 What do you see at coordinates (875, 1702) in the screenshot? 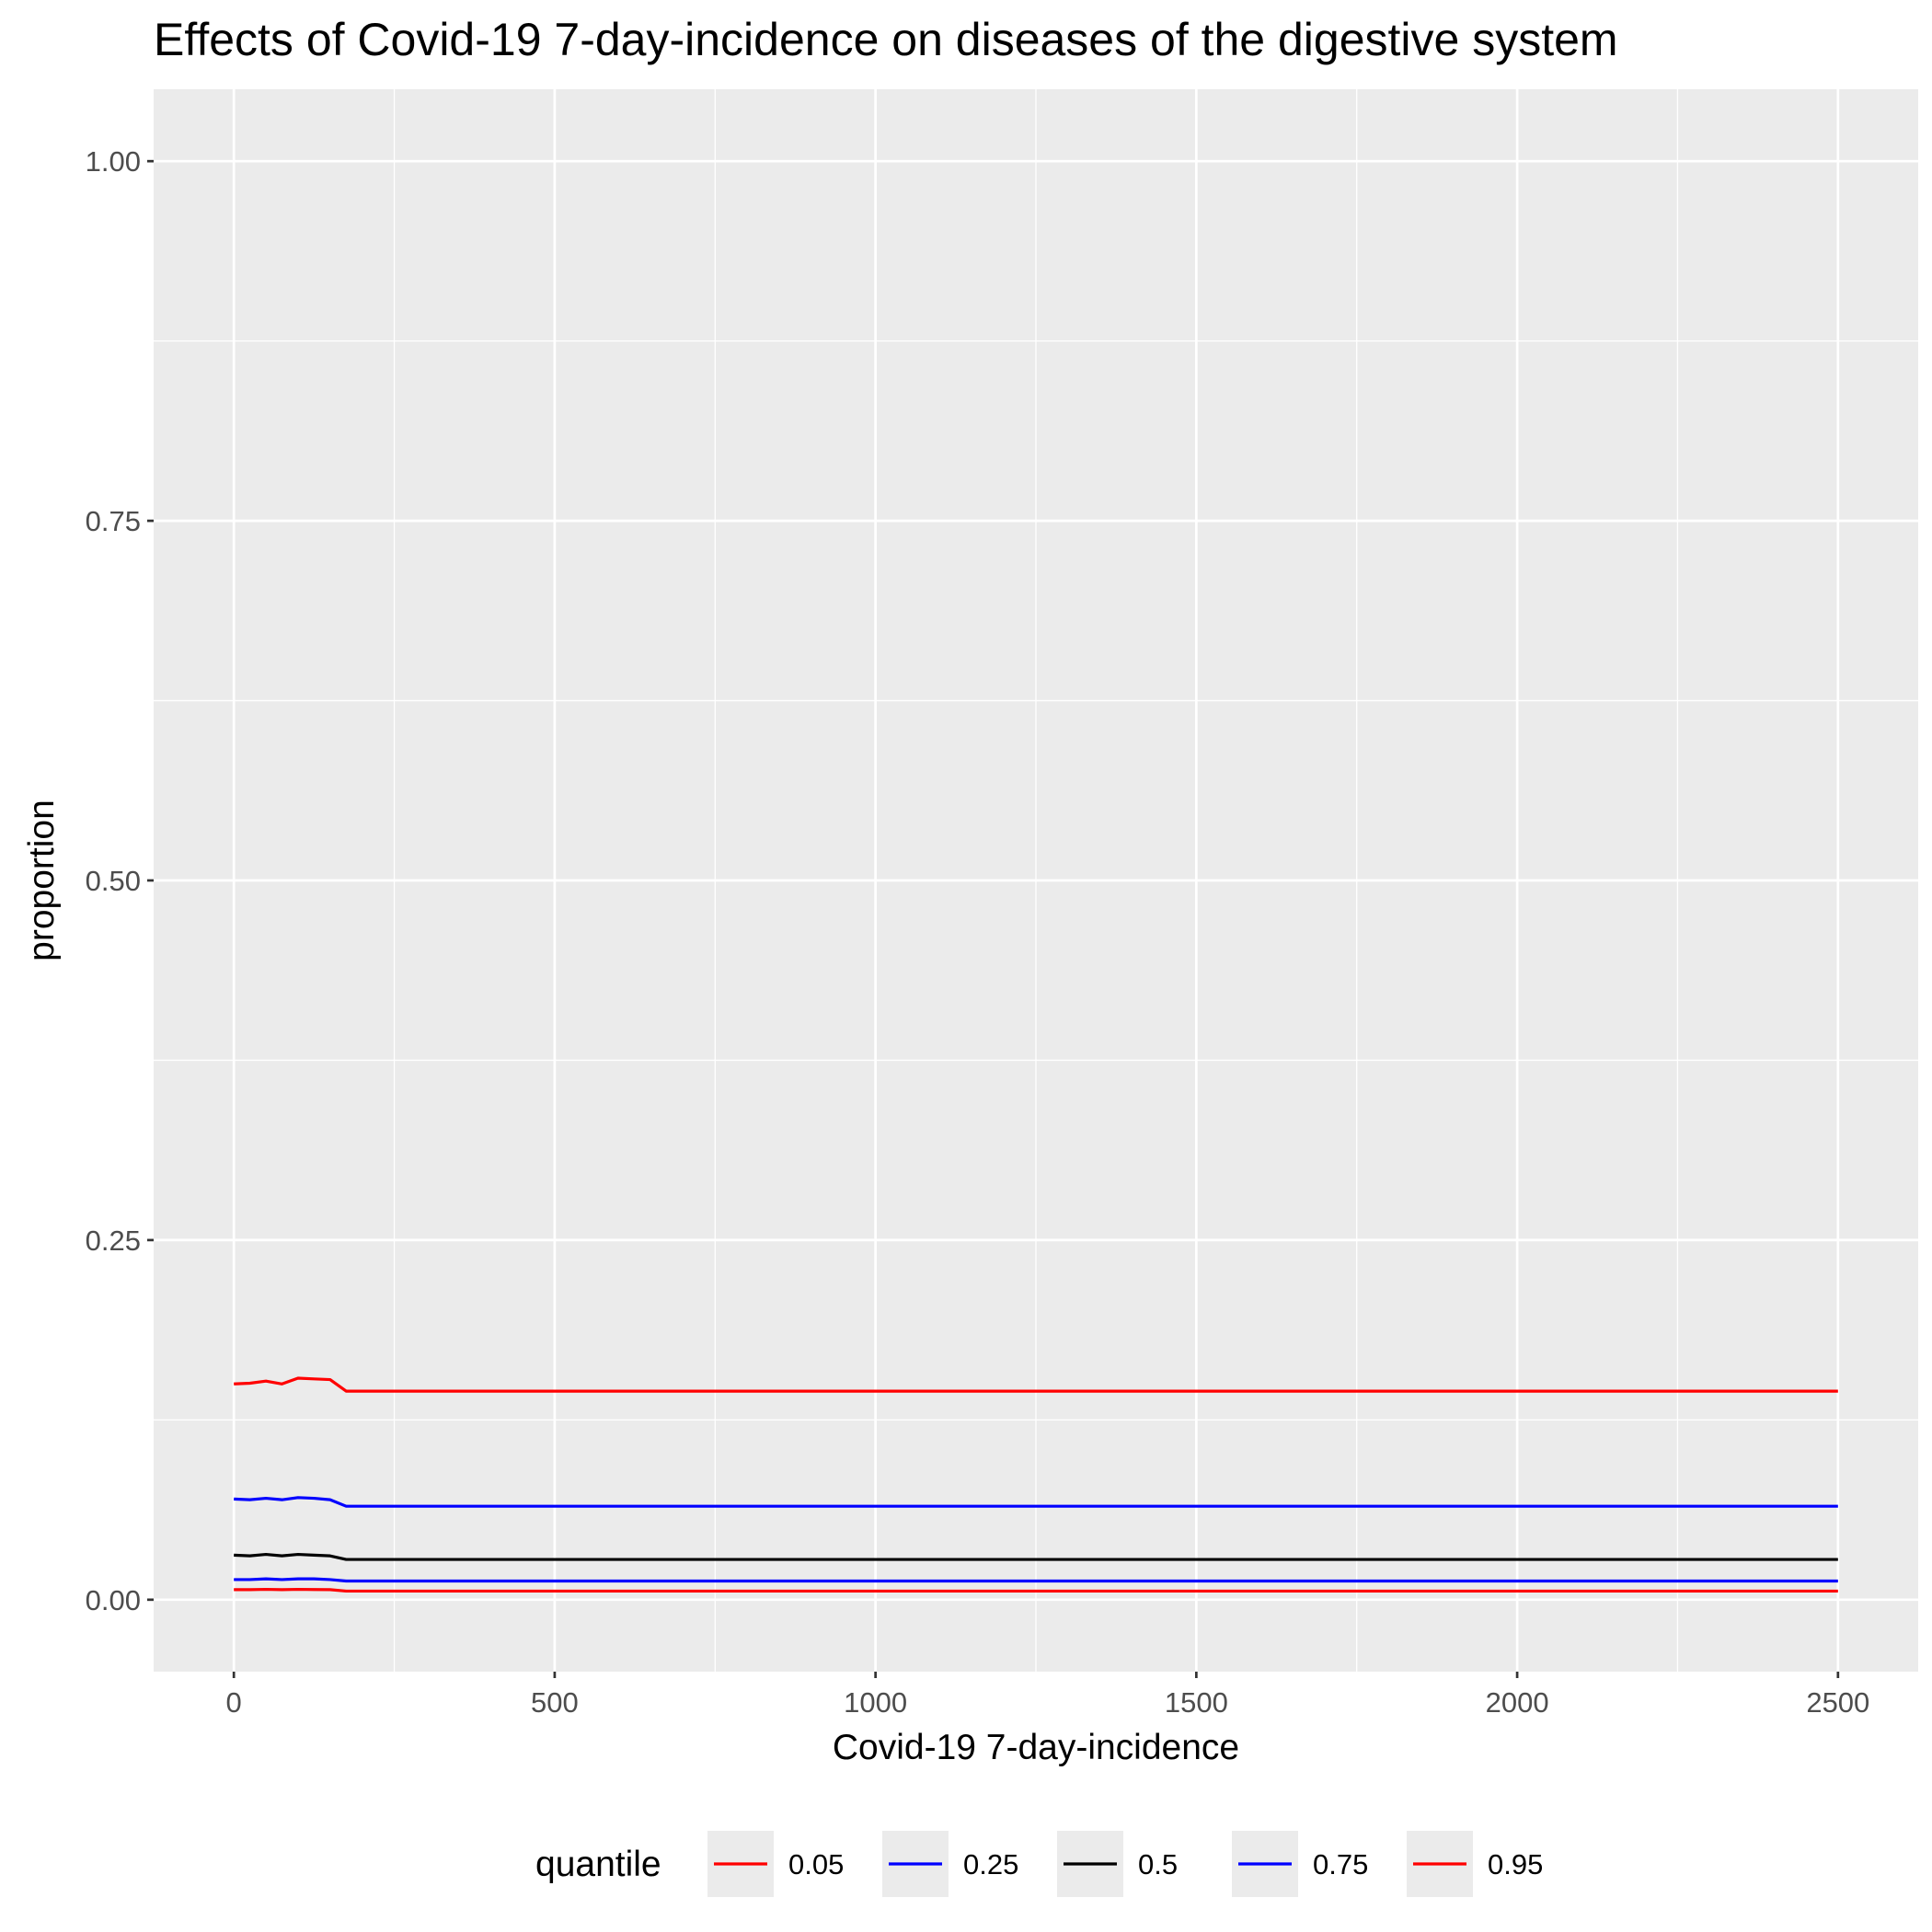
I see `x-tick-label: 1000` at bounding box center [875, 1702].